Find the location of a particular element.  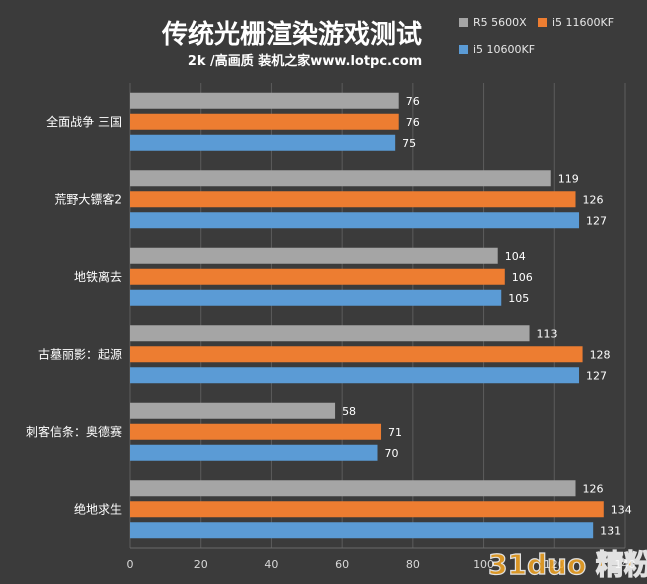

x-tick-label: 40 is located at coordinates (271, 564).